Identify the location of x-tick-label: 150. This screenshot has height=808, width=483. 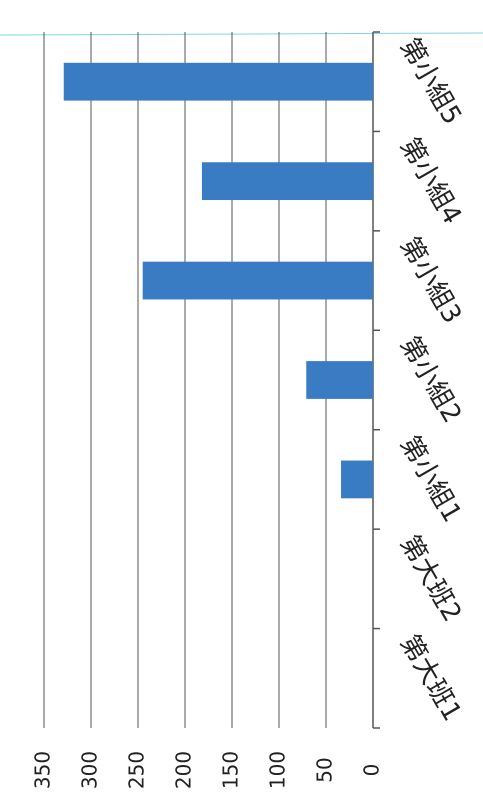
(231, 770).